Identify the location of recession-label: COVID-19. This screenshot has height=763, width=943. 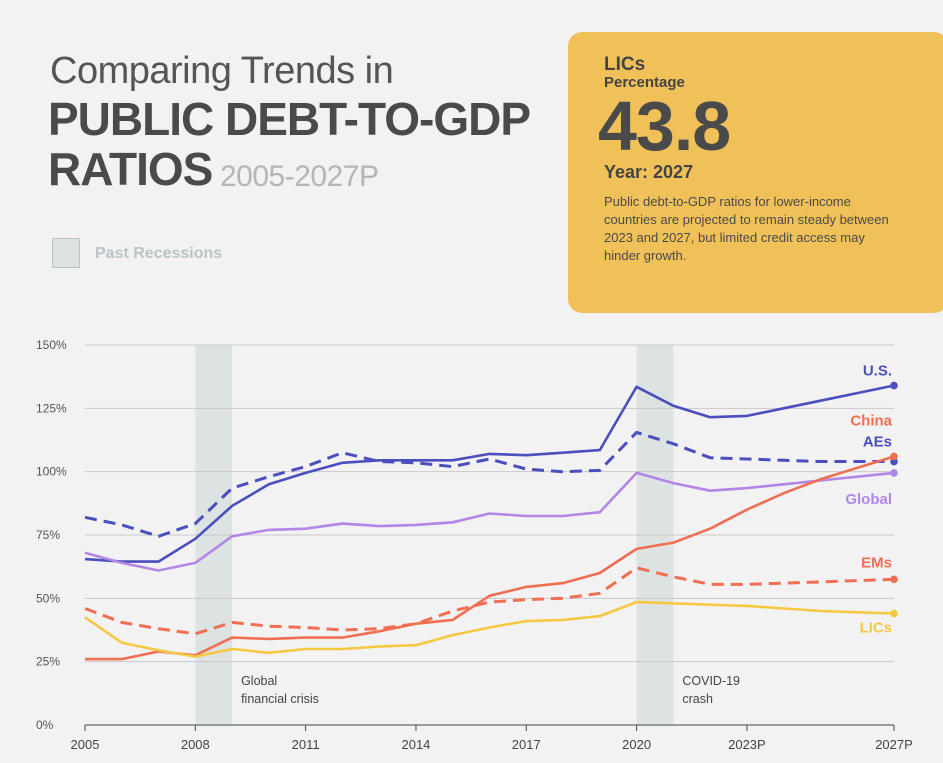
(711, 681).